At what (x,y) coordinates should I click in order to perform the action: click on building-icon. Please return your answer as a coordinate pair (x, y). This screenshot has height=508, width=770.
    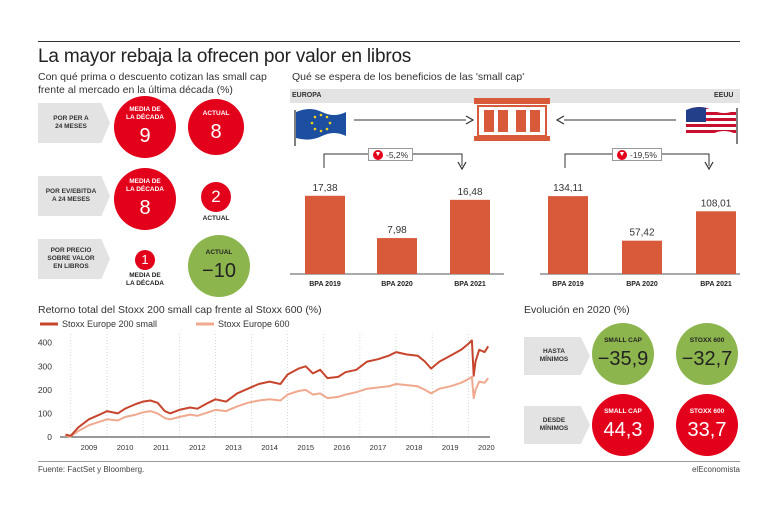
    Looking at the image, I should click on (512, 119).